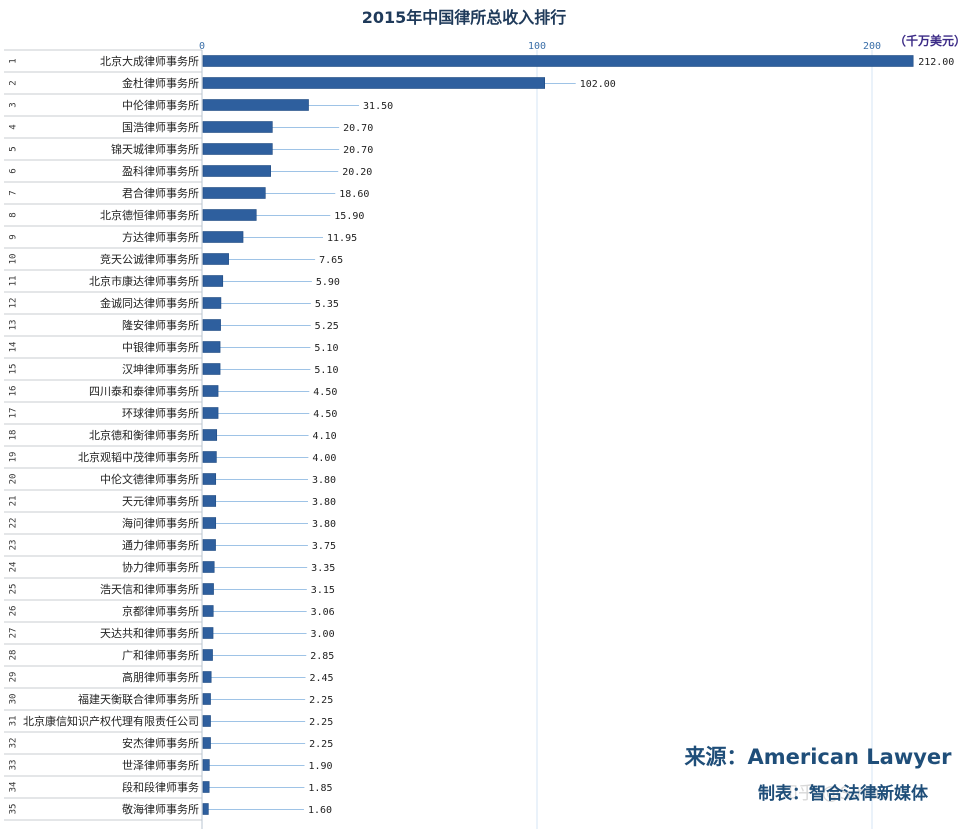 This screenshot has height=829, width=975. Describe the element at coordinates (160, 193) in the screenshot. I see `category-label: 君合律师事务所` at that location.